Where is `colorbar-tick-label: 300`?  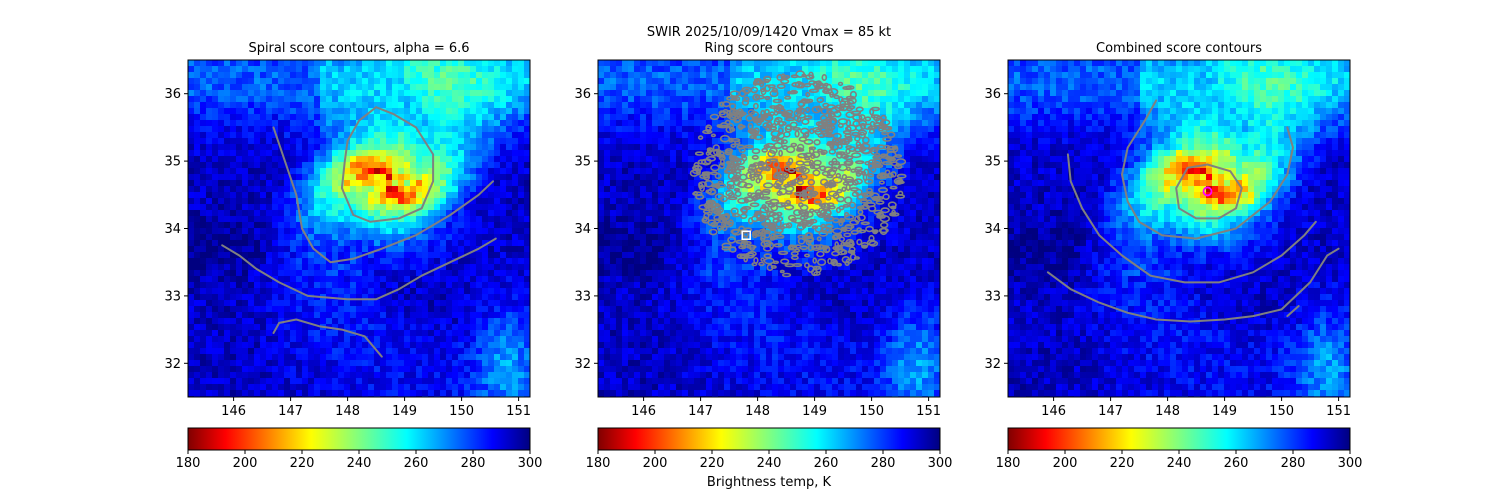
colorbar-tick-label: 300 is located at coordinates (530, 463).